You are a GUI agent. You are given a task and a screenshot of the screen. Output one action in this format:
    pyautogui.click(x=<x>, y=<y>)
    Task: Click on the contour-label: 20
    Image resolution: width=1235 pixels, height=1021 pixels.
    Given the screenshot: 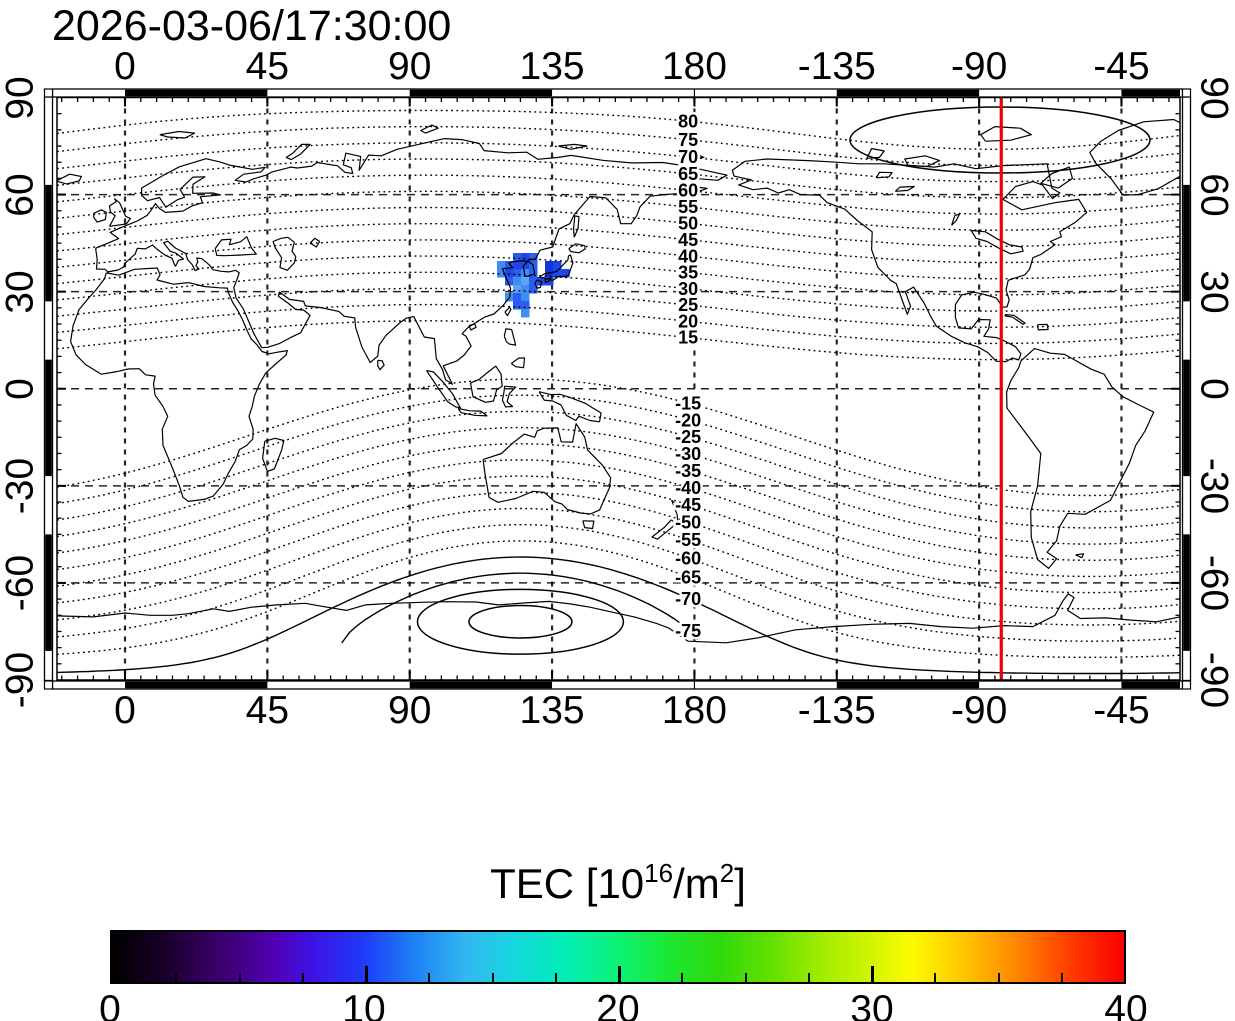 What is the action you would take?
    pyautogui.click(x=688, y=321)
    